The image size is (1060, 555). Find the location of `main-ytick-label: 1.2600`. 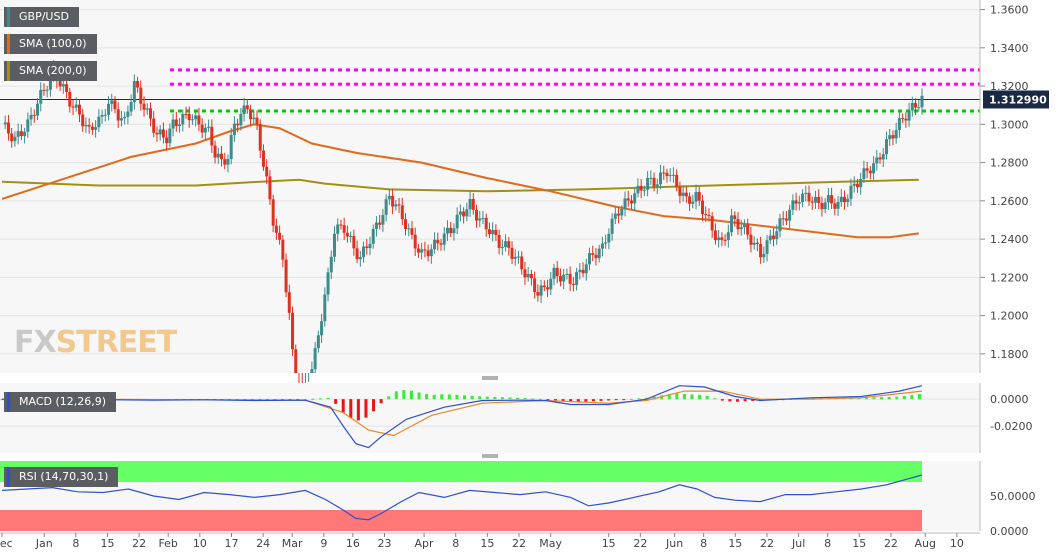

main-ytick-label: 1.2600 is located at coordinates (1009, 201).